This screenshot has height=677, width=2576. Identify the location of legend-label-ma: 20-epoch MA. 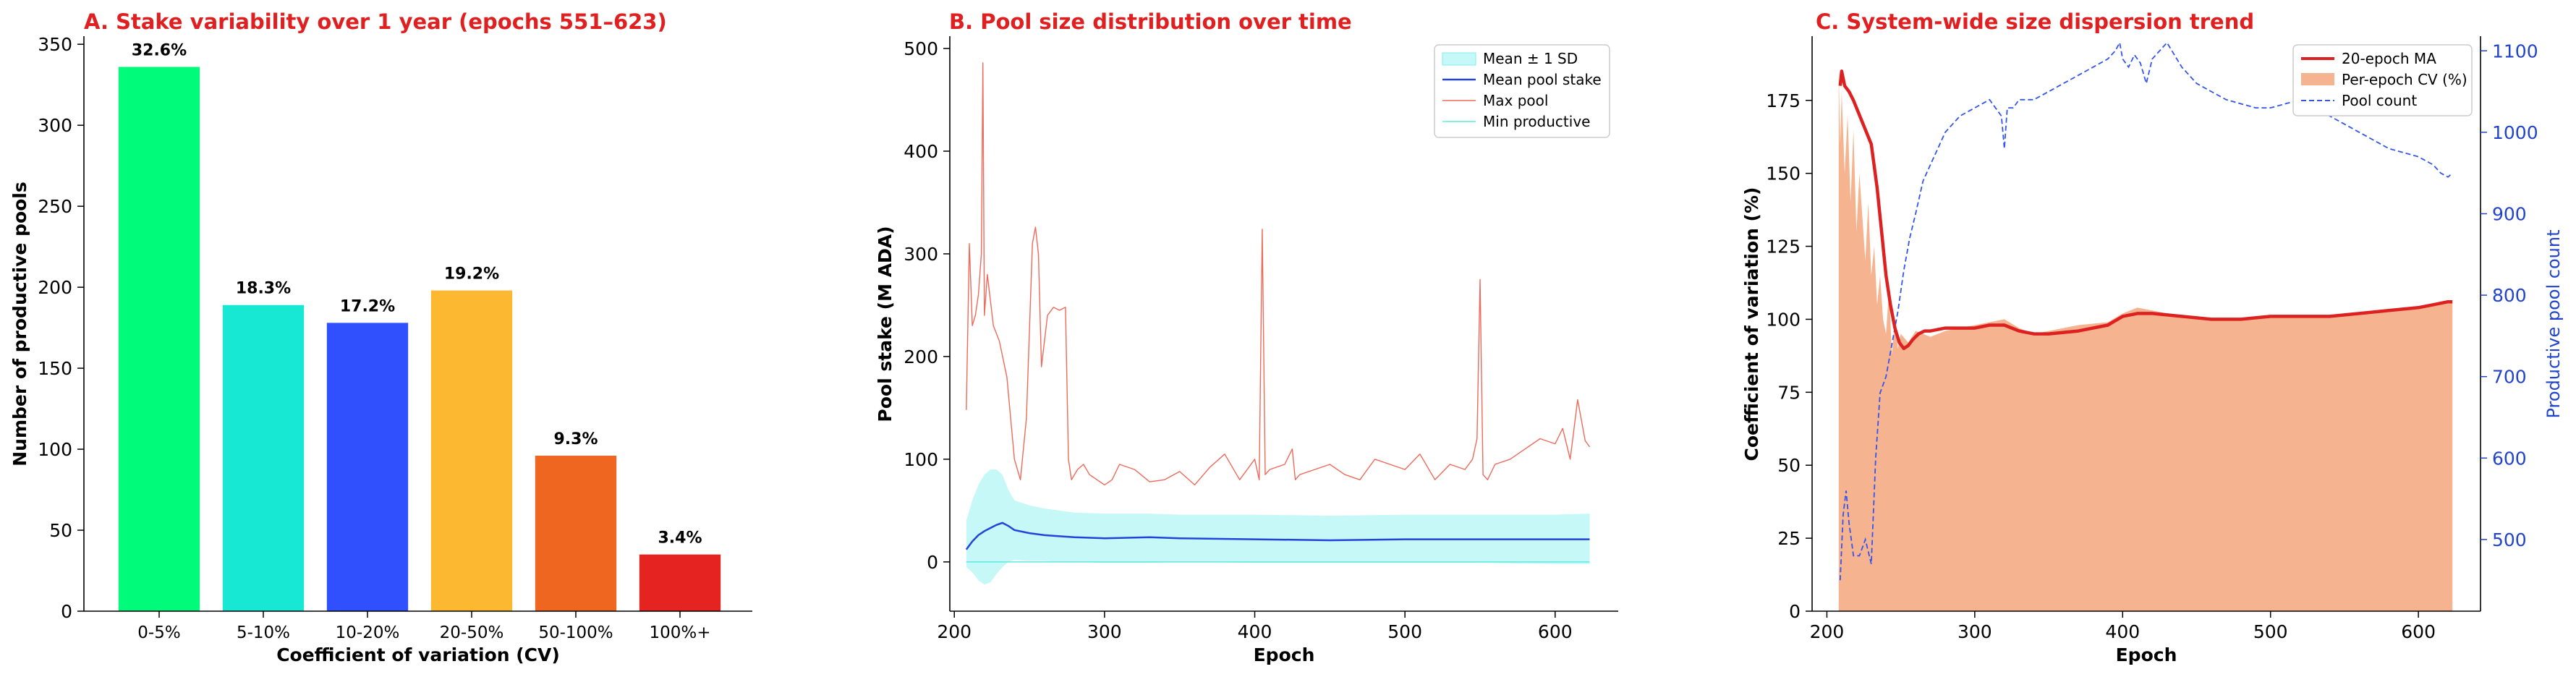
(2389, 58).